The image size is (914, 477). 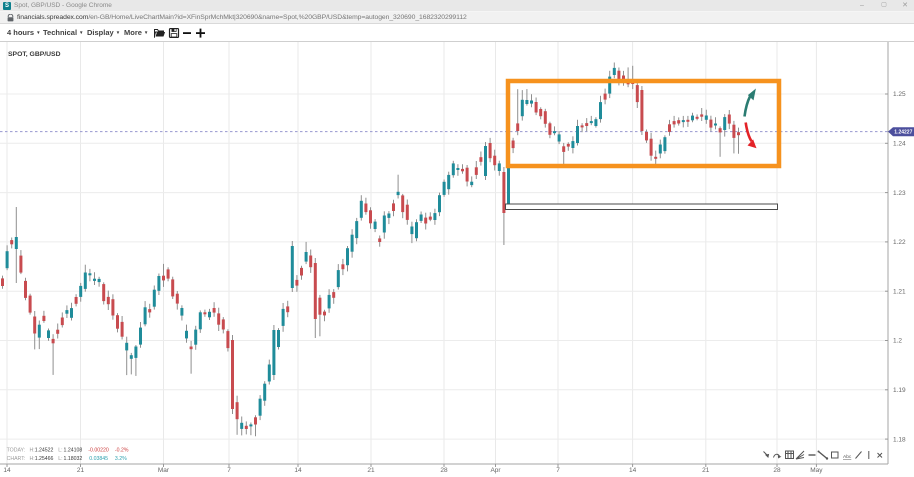 What do you see at coordinates (899, 291) in the screenshot?
I see `svg-text: 1.21` at bounding box center [899, 291].